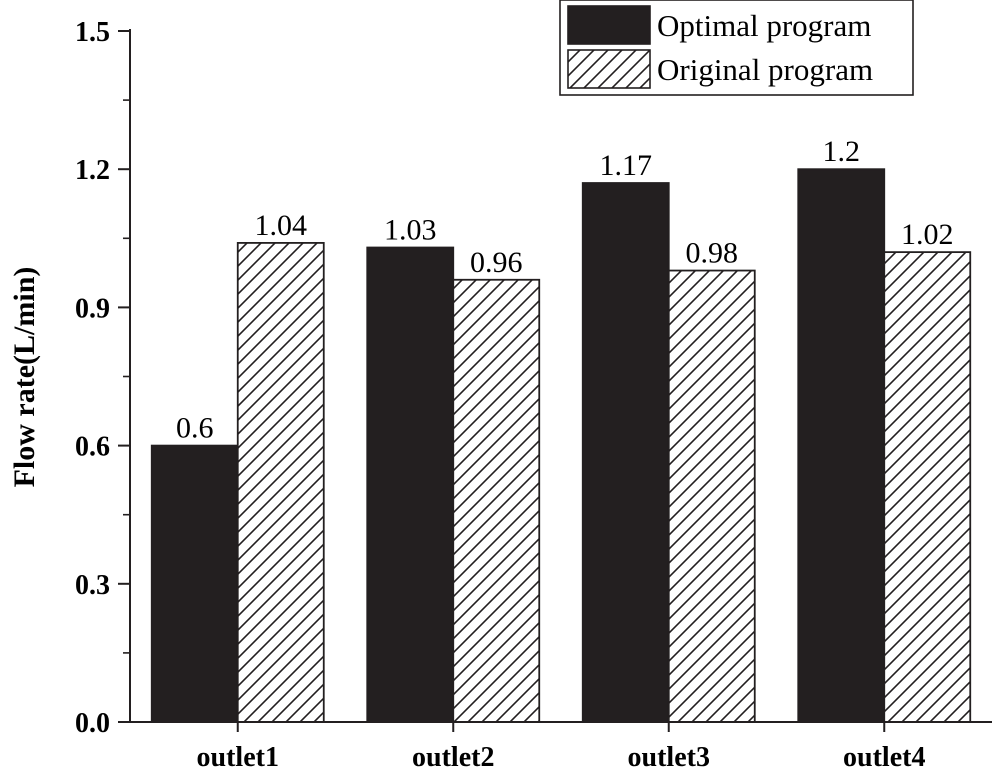 Image resolution: width=1001 pixels, height=781 pixels. What do you see at coordinates (92, 585) in the screenshot?
I see `y-tick-label-0.3: 0.3` at bounding box center [92, 585].